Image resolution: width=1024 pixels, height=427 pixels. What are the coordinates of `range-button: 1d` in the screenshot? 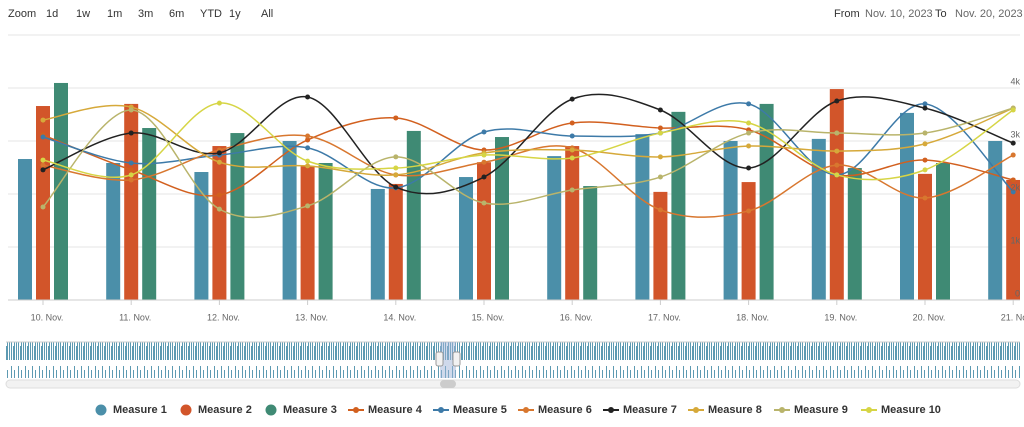 It's located at (52, 14).